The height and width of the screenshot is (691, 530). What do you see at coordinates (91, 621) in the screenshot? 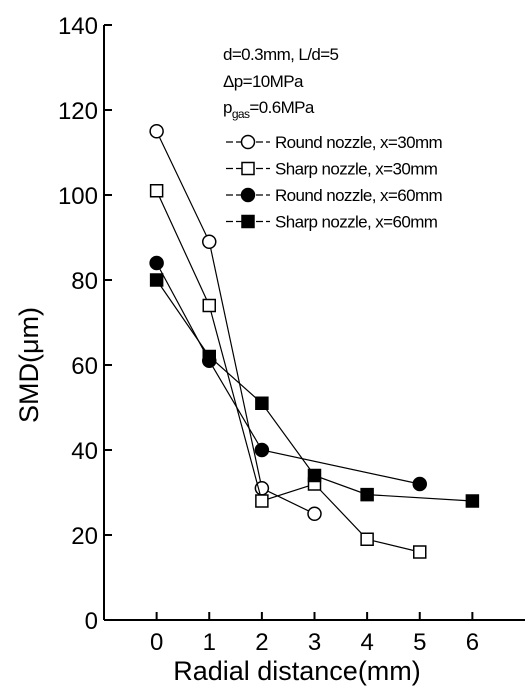
I see `y-tick-label: 0` at bounding box center [91, 621].